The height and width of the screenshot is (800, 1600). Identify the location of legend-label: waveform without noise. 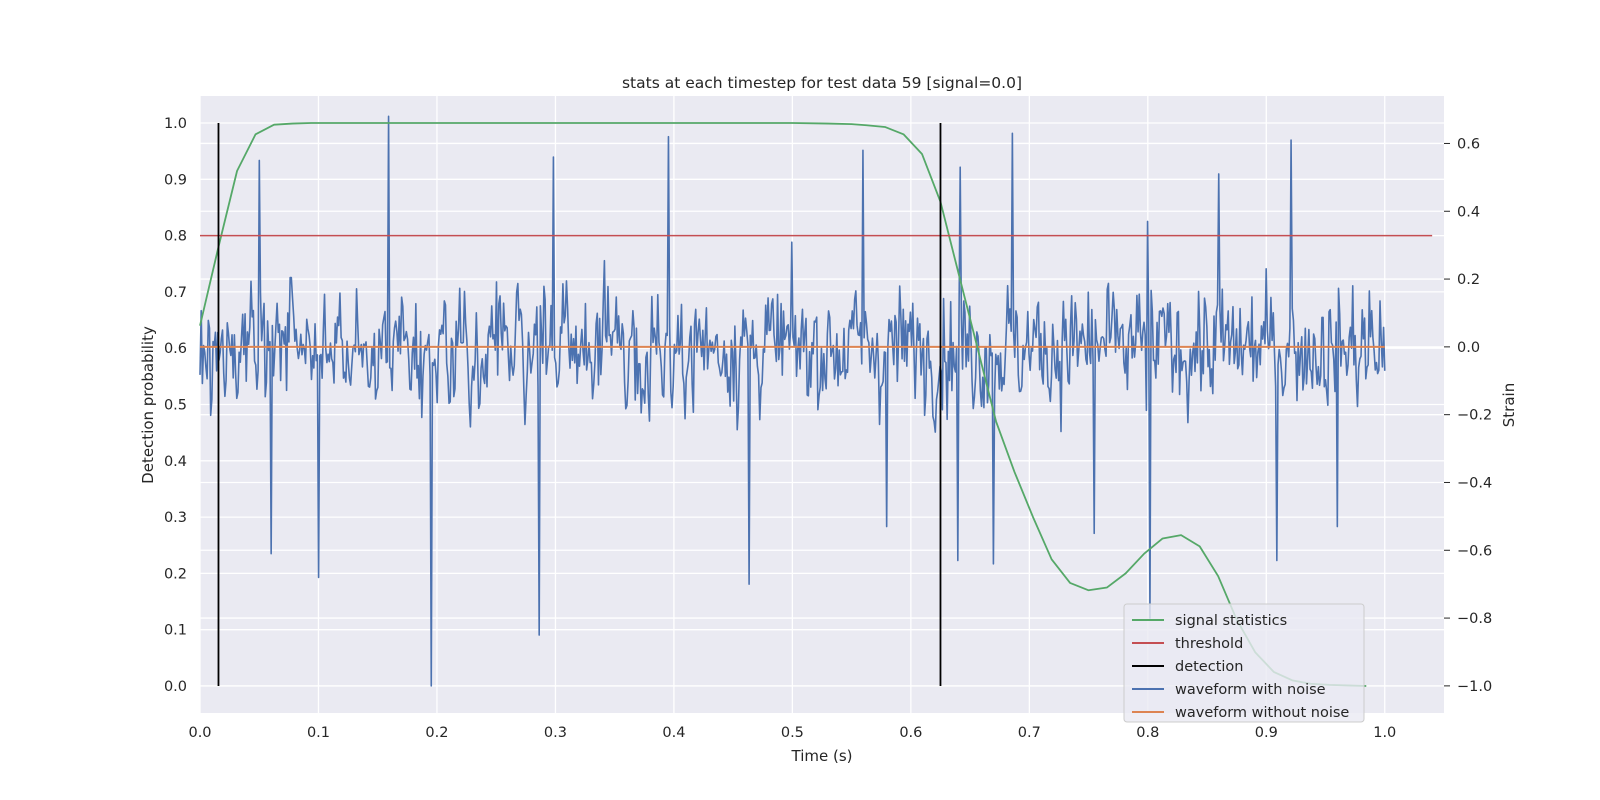
(1262, 713).